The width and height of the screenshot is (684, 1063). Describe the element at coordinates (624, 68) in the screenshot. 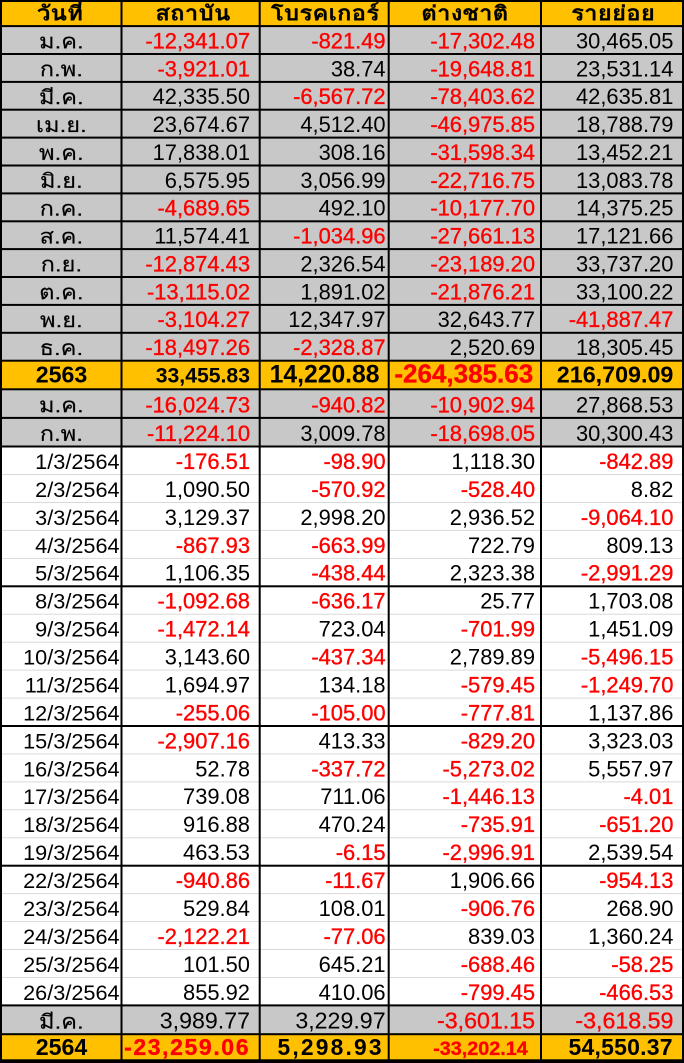

I see `svg-text: 23,531.14` at that location.